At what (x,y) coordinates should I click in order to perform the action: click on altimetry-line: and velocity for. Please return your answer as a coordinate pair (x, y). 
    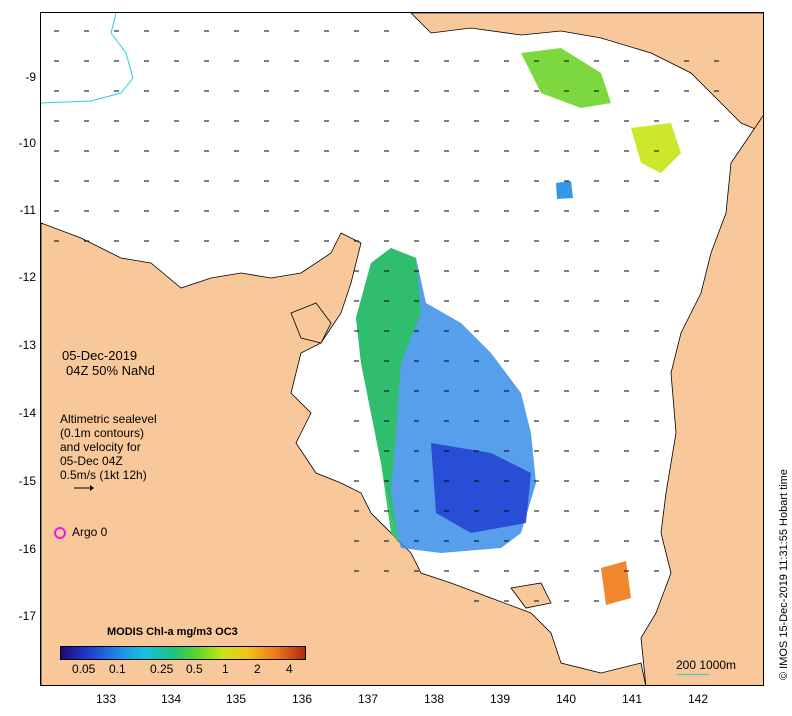
    Looking at the image, I should click on (100, 447).